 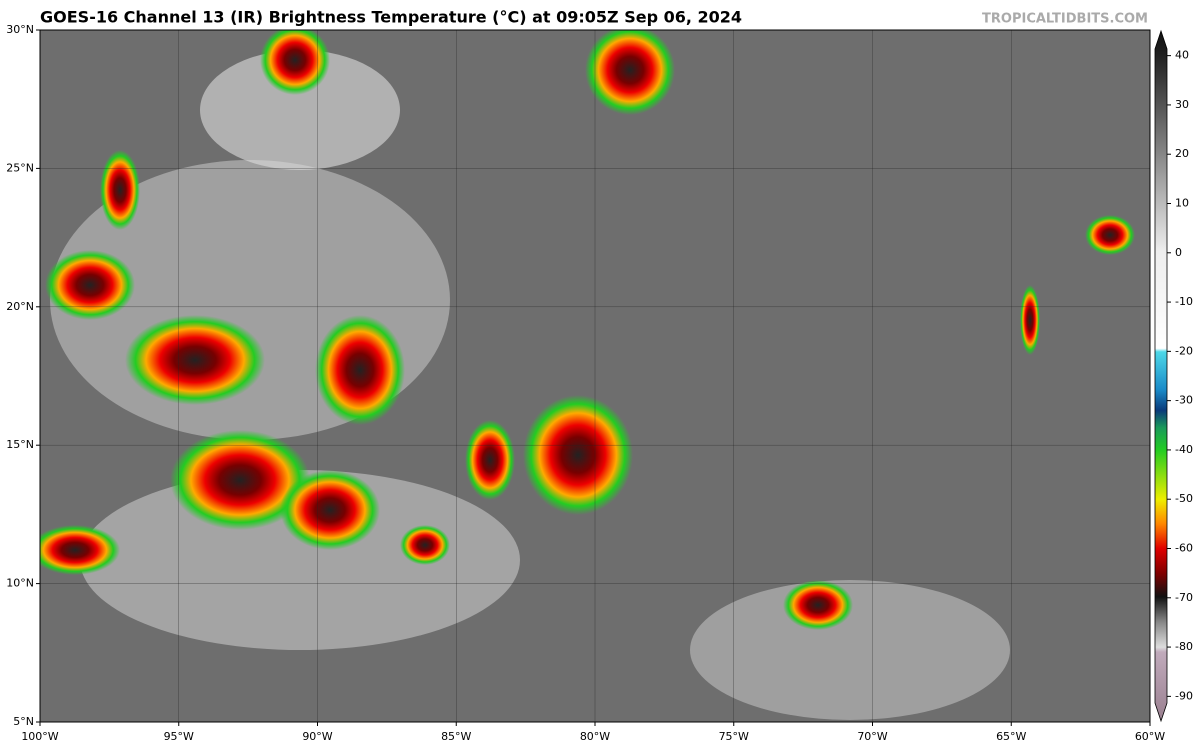 I want to click on colorbar-tick-label: 30, so click(x=1182, y=104).